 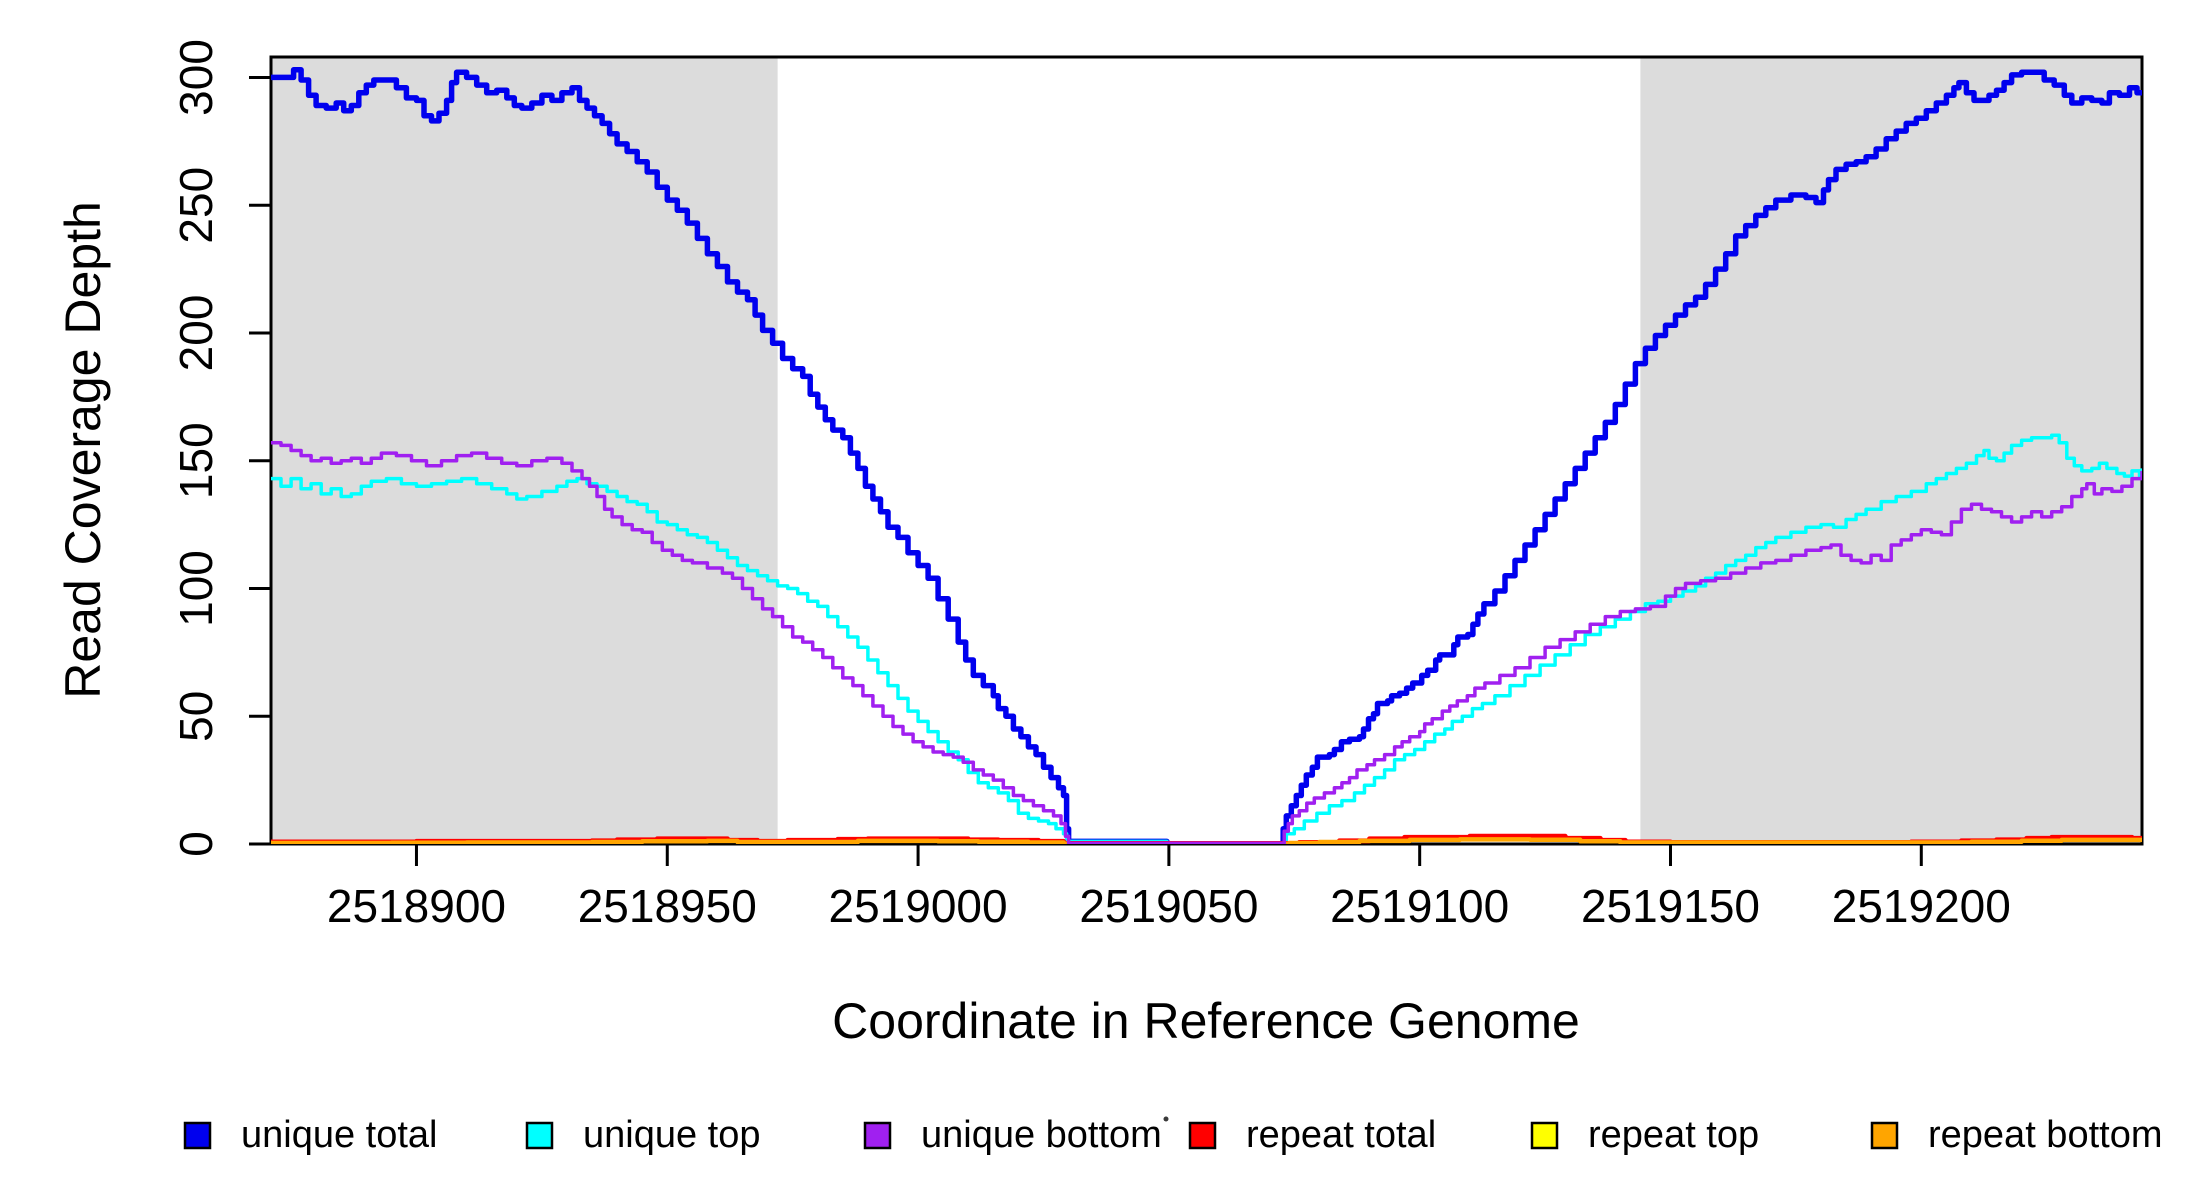 I want to click on legend-label: repeat total, so click(x=1341, y=1135).